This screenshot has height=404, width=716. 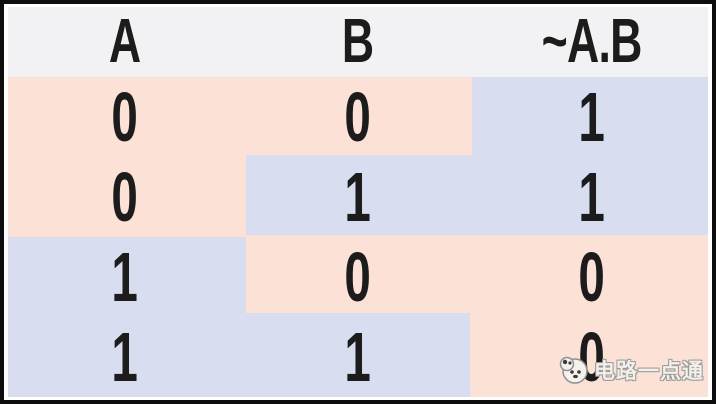 What do you see at coordinates (649, 371) in the screenshot?
I see `watermark-text: 电路一点通` at bounding box center [649, 371].